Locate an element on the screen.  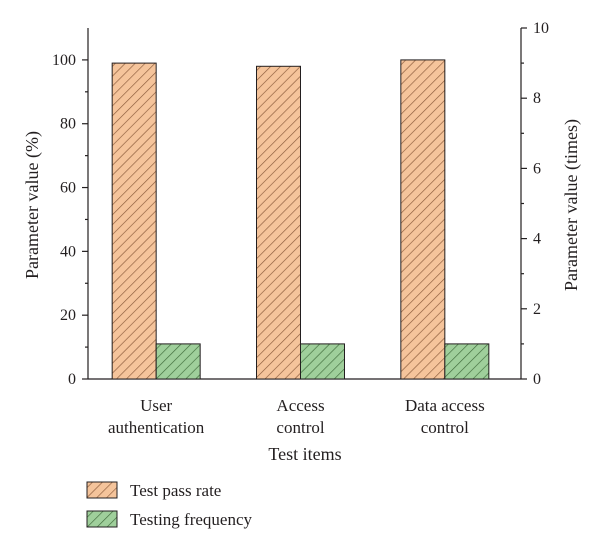
left-y-axis-title: Parameter value (%) is located at coordinates (32, 205).